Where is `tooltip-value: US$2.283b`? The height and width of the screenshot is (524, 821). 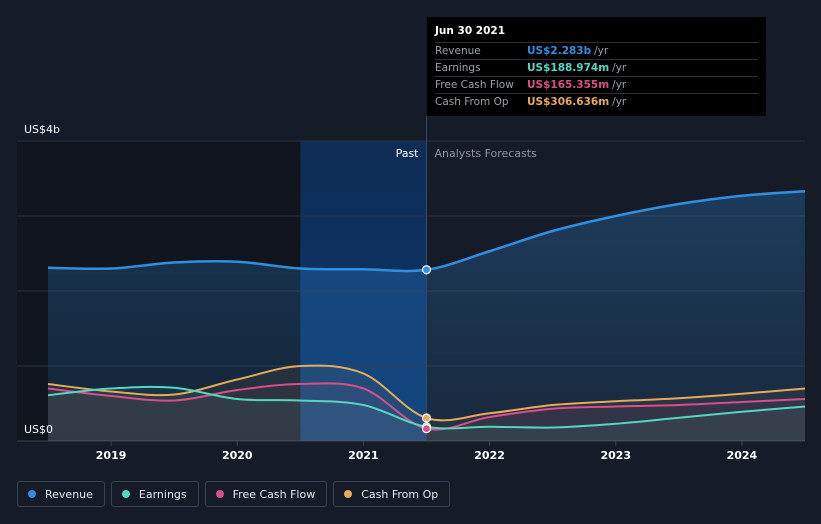
tooltip-value: US$2.283b is located at coordinates (559, 51).